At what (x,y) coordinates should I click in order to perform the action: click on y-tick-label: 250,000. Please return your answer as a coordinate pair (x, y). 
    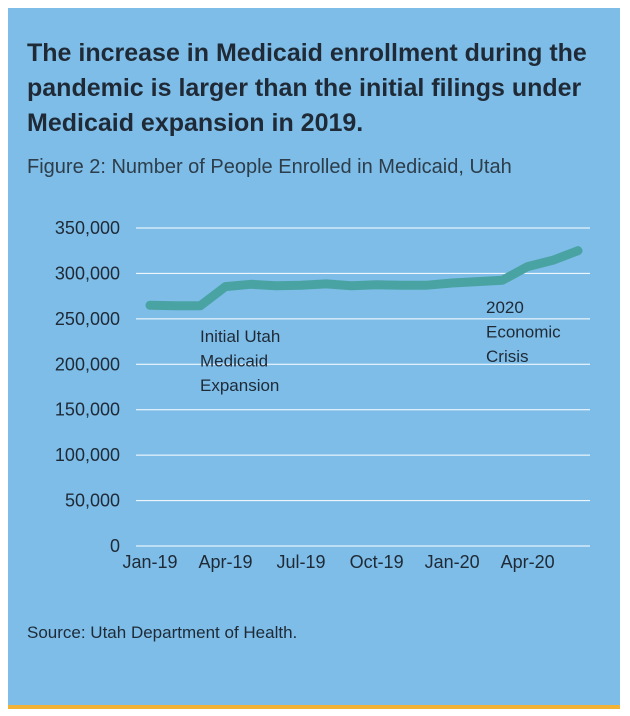
    Looking at the image, I should click on (87, 319).